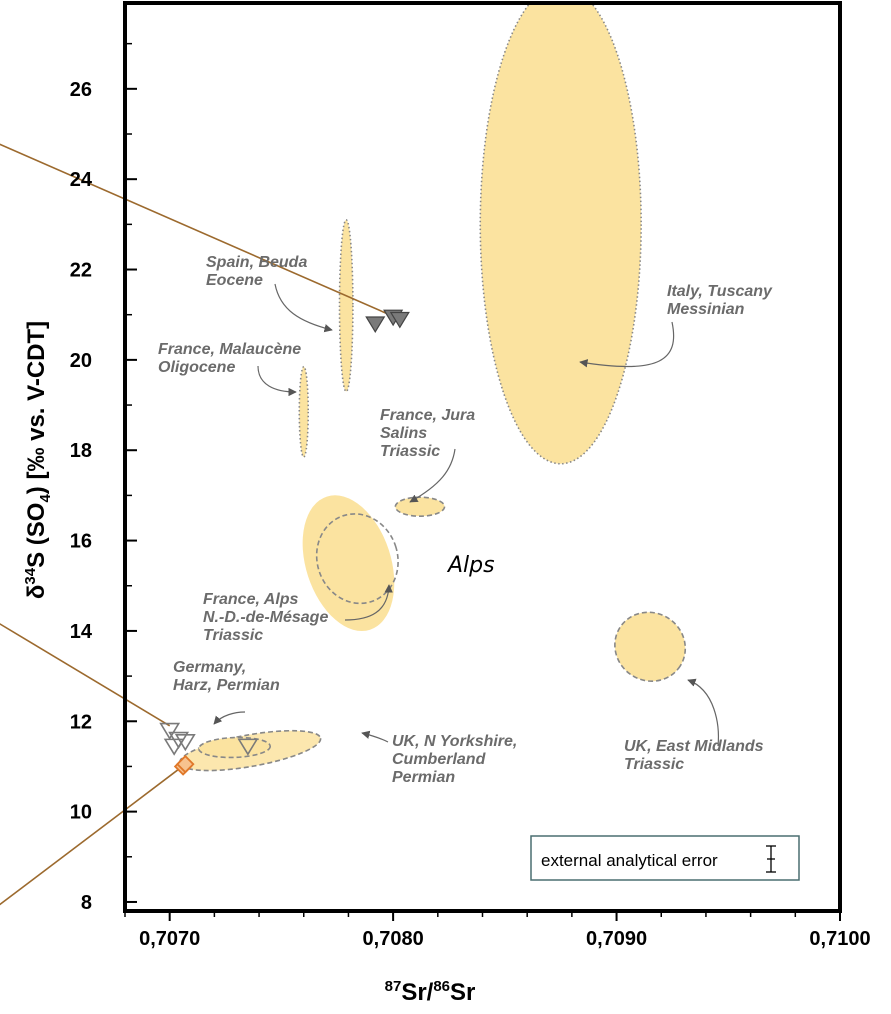 This screenshot has width=891, height=1014. I want to click on label-uk-n-yorkshire-cumberland-permian: UK, N Yorkshire, Cumberland Permian, so click(454, 759).